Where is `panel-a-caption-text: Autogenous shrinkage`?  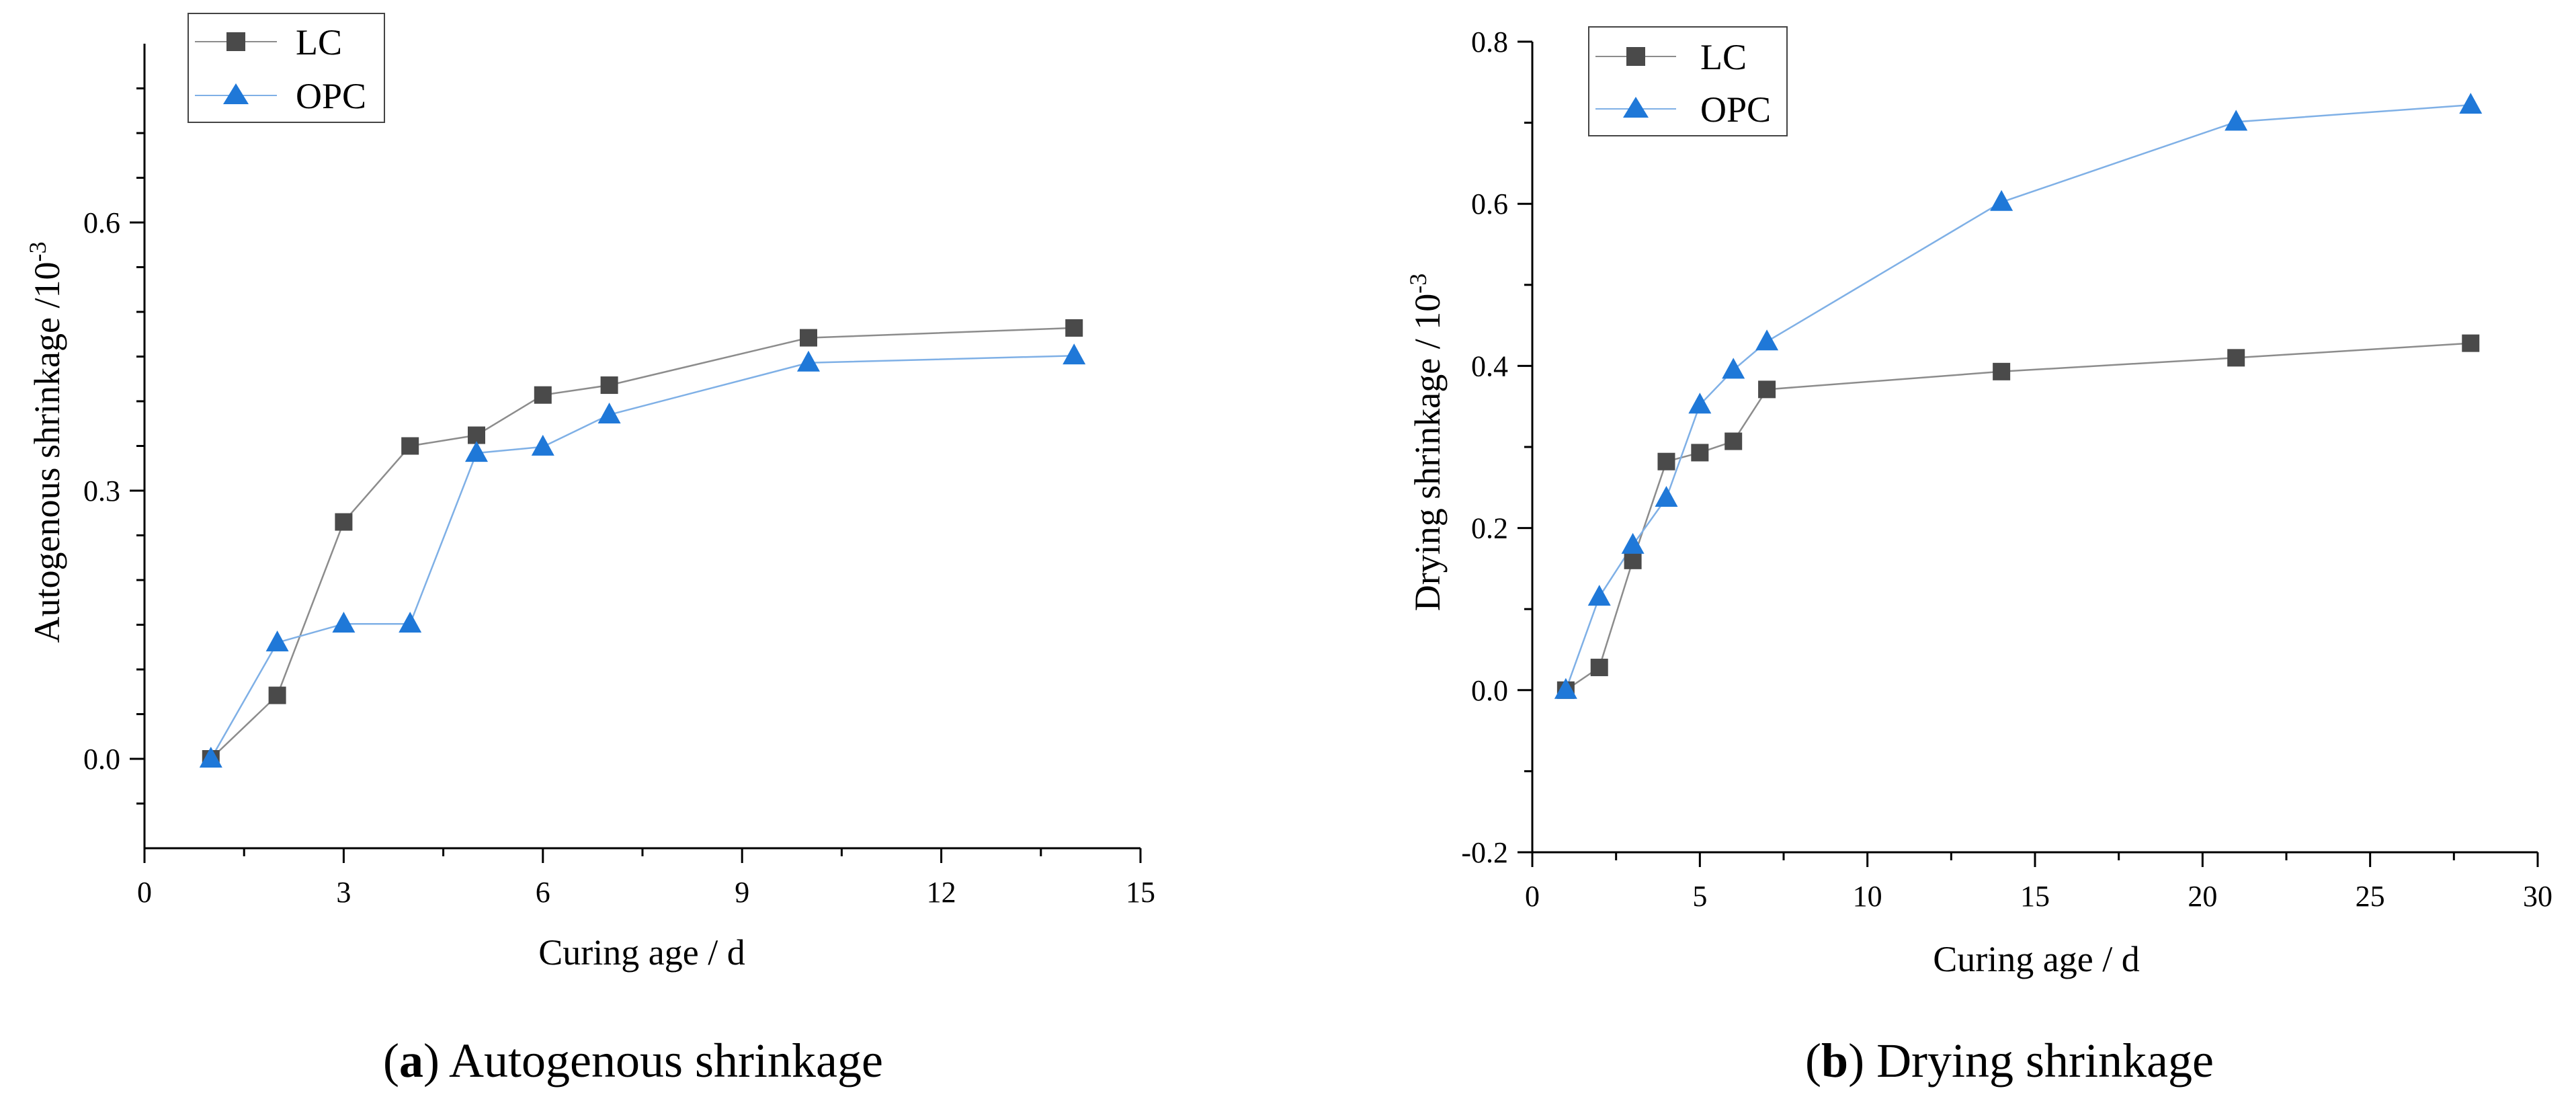
panel-a-caption-text: Autogenous shrinkage is located at coordinates (666, 1061).